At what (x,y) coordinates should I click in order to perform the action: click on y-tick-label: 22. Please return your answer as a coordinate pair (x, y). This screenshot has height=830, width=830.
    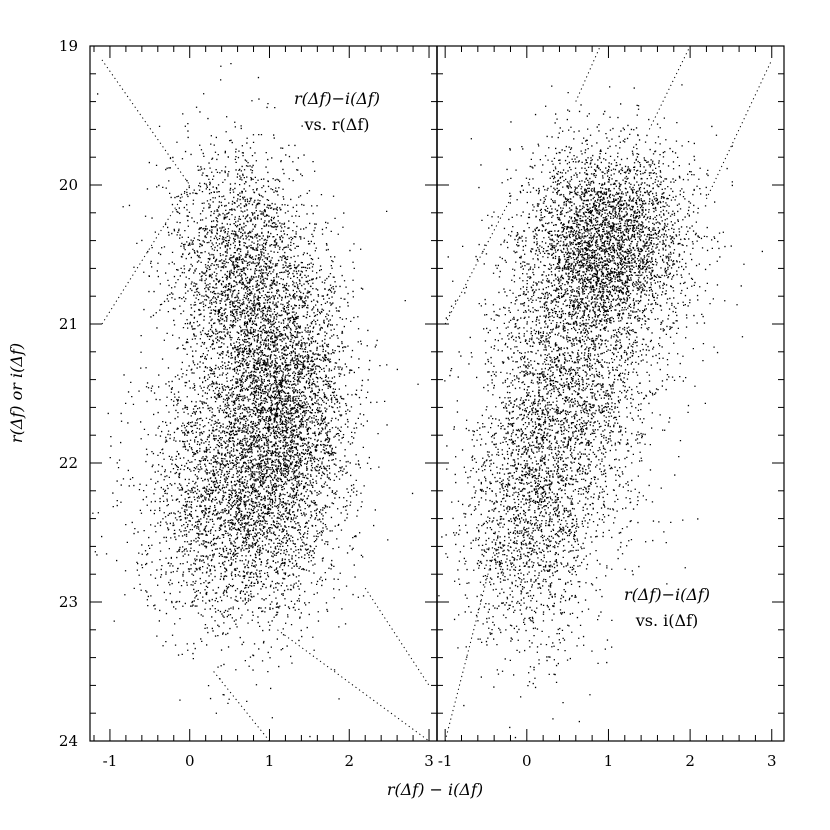
    Looking at the image, I should click on (68, 463).